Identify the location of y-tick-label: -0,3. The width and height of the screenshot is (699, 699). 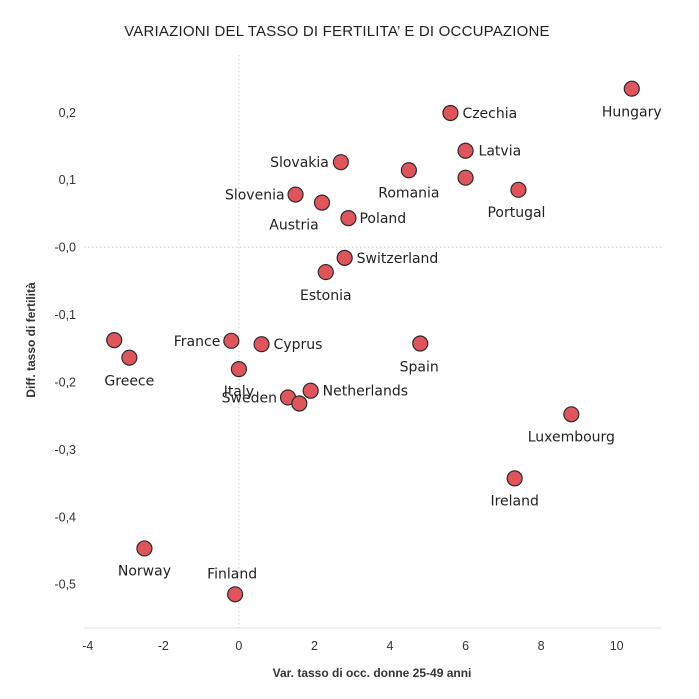
(65, 450).